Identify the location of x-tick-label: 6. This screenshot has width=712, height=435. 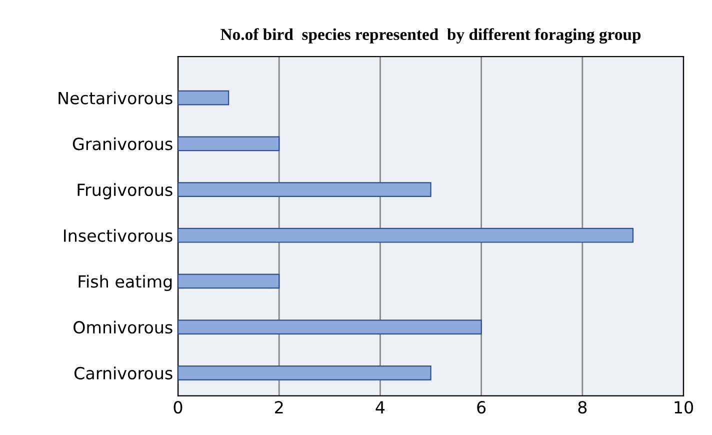
(481, 407).